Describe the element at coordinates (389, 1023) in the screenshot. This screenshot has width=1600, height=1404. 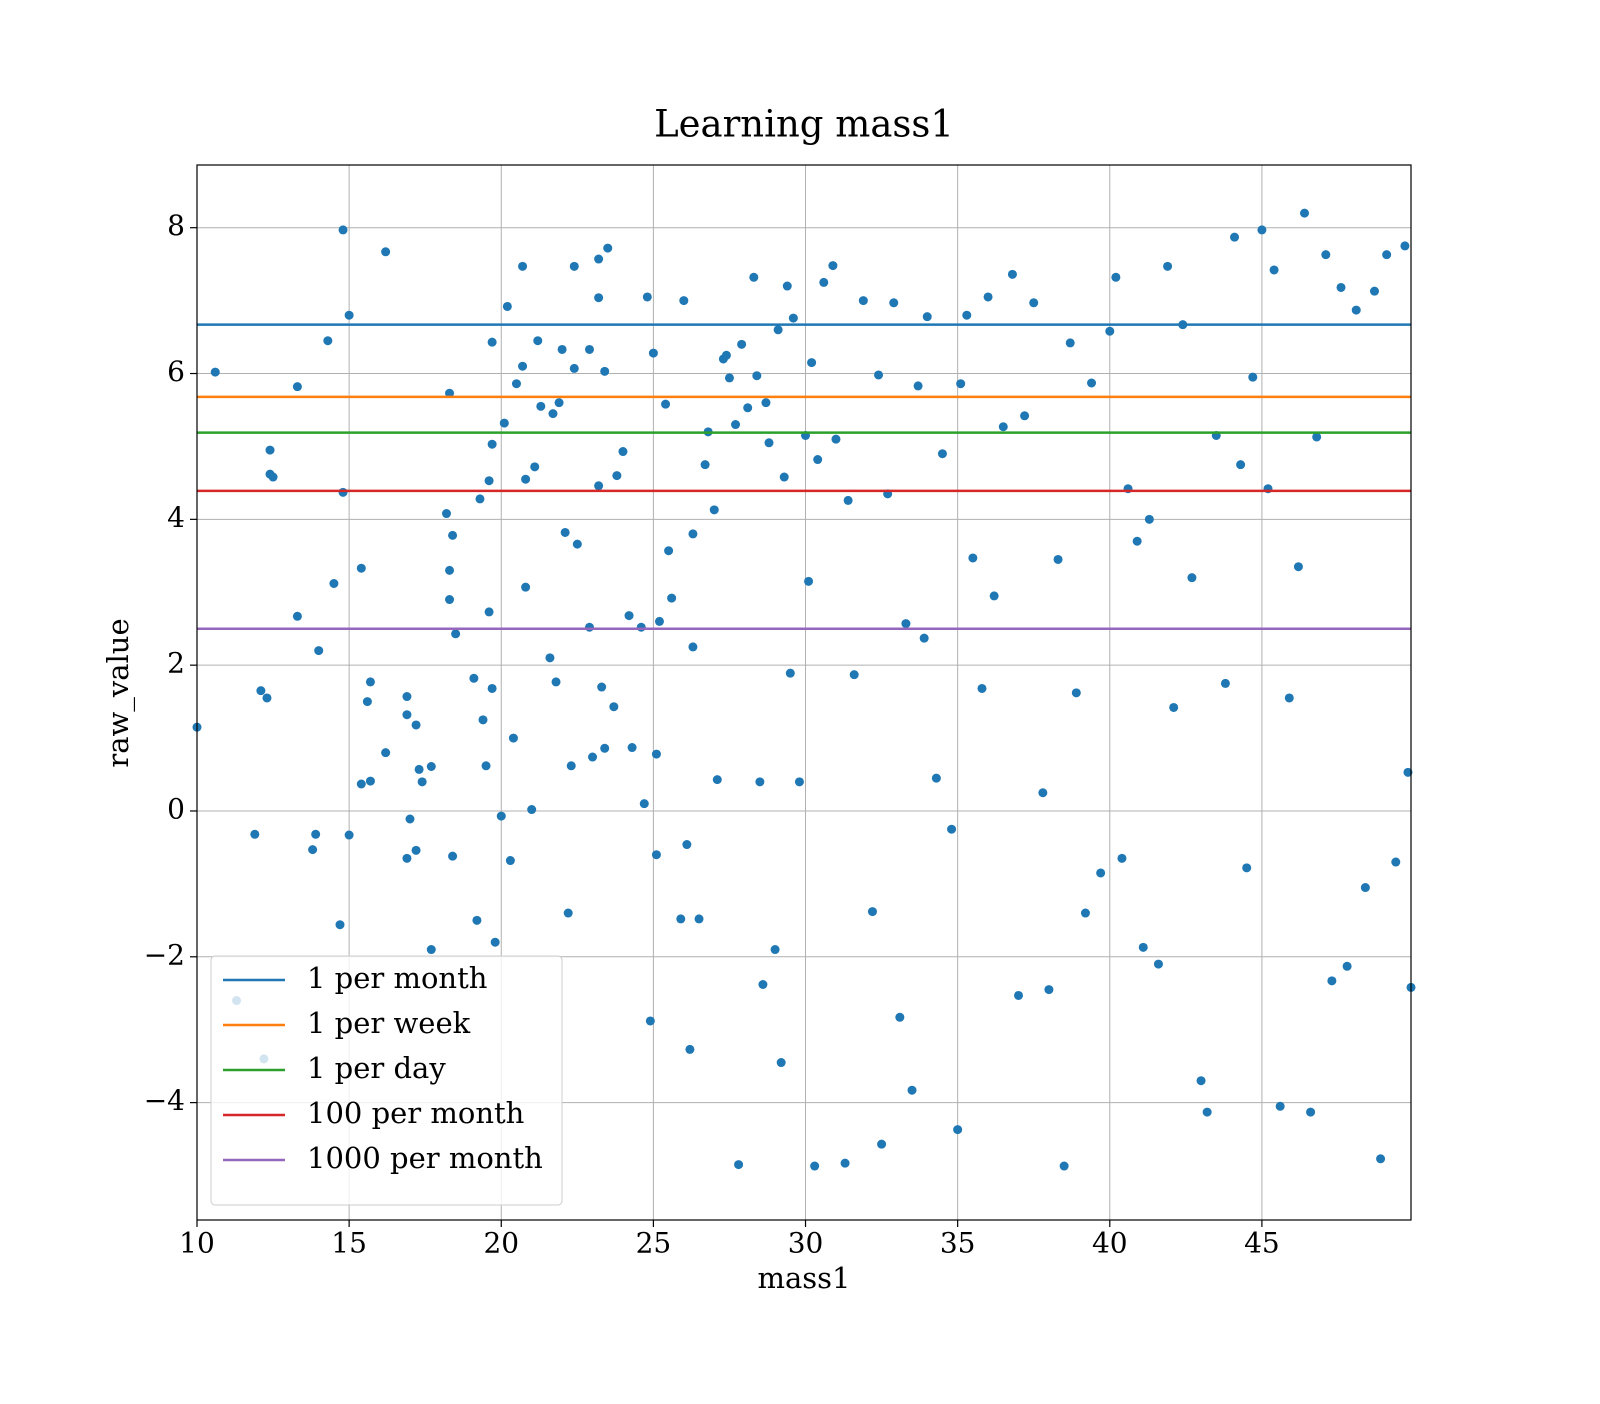
I see `legend-label: 1 per week` at that location.